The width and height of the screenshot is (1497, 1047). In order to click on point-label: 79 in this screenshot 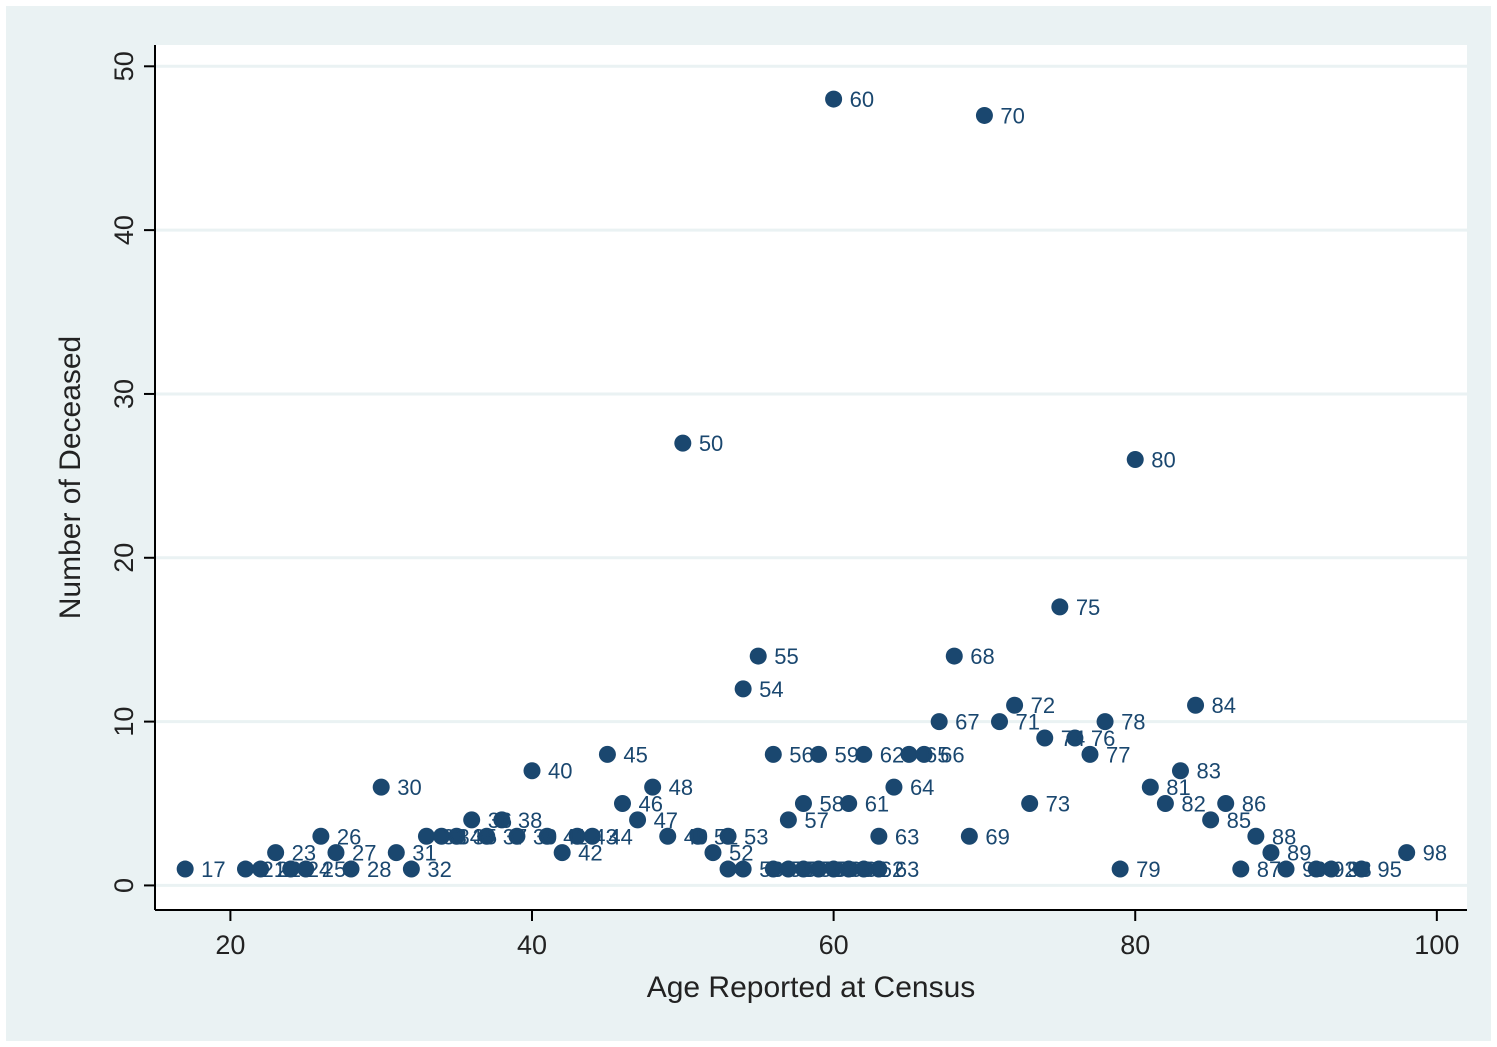, I will do `click(1148, 869)`.